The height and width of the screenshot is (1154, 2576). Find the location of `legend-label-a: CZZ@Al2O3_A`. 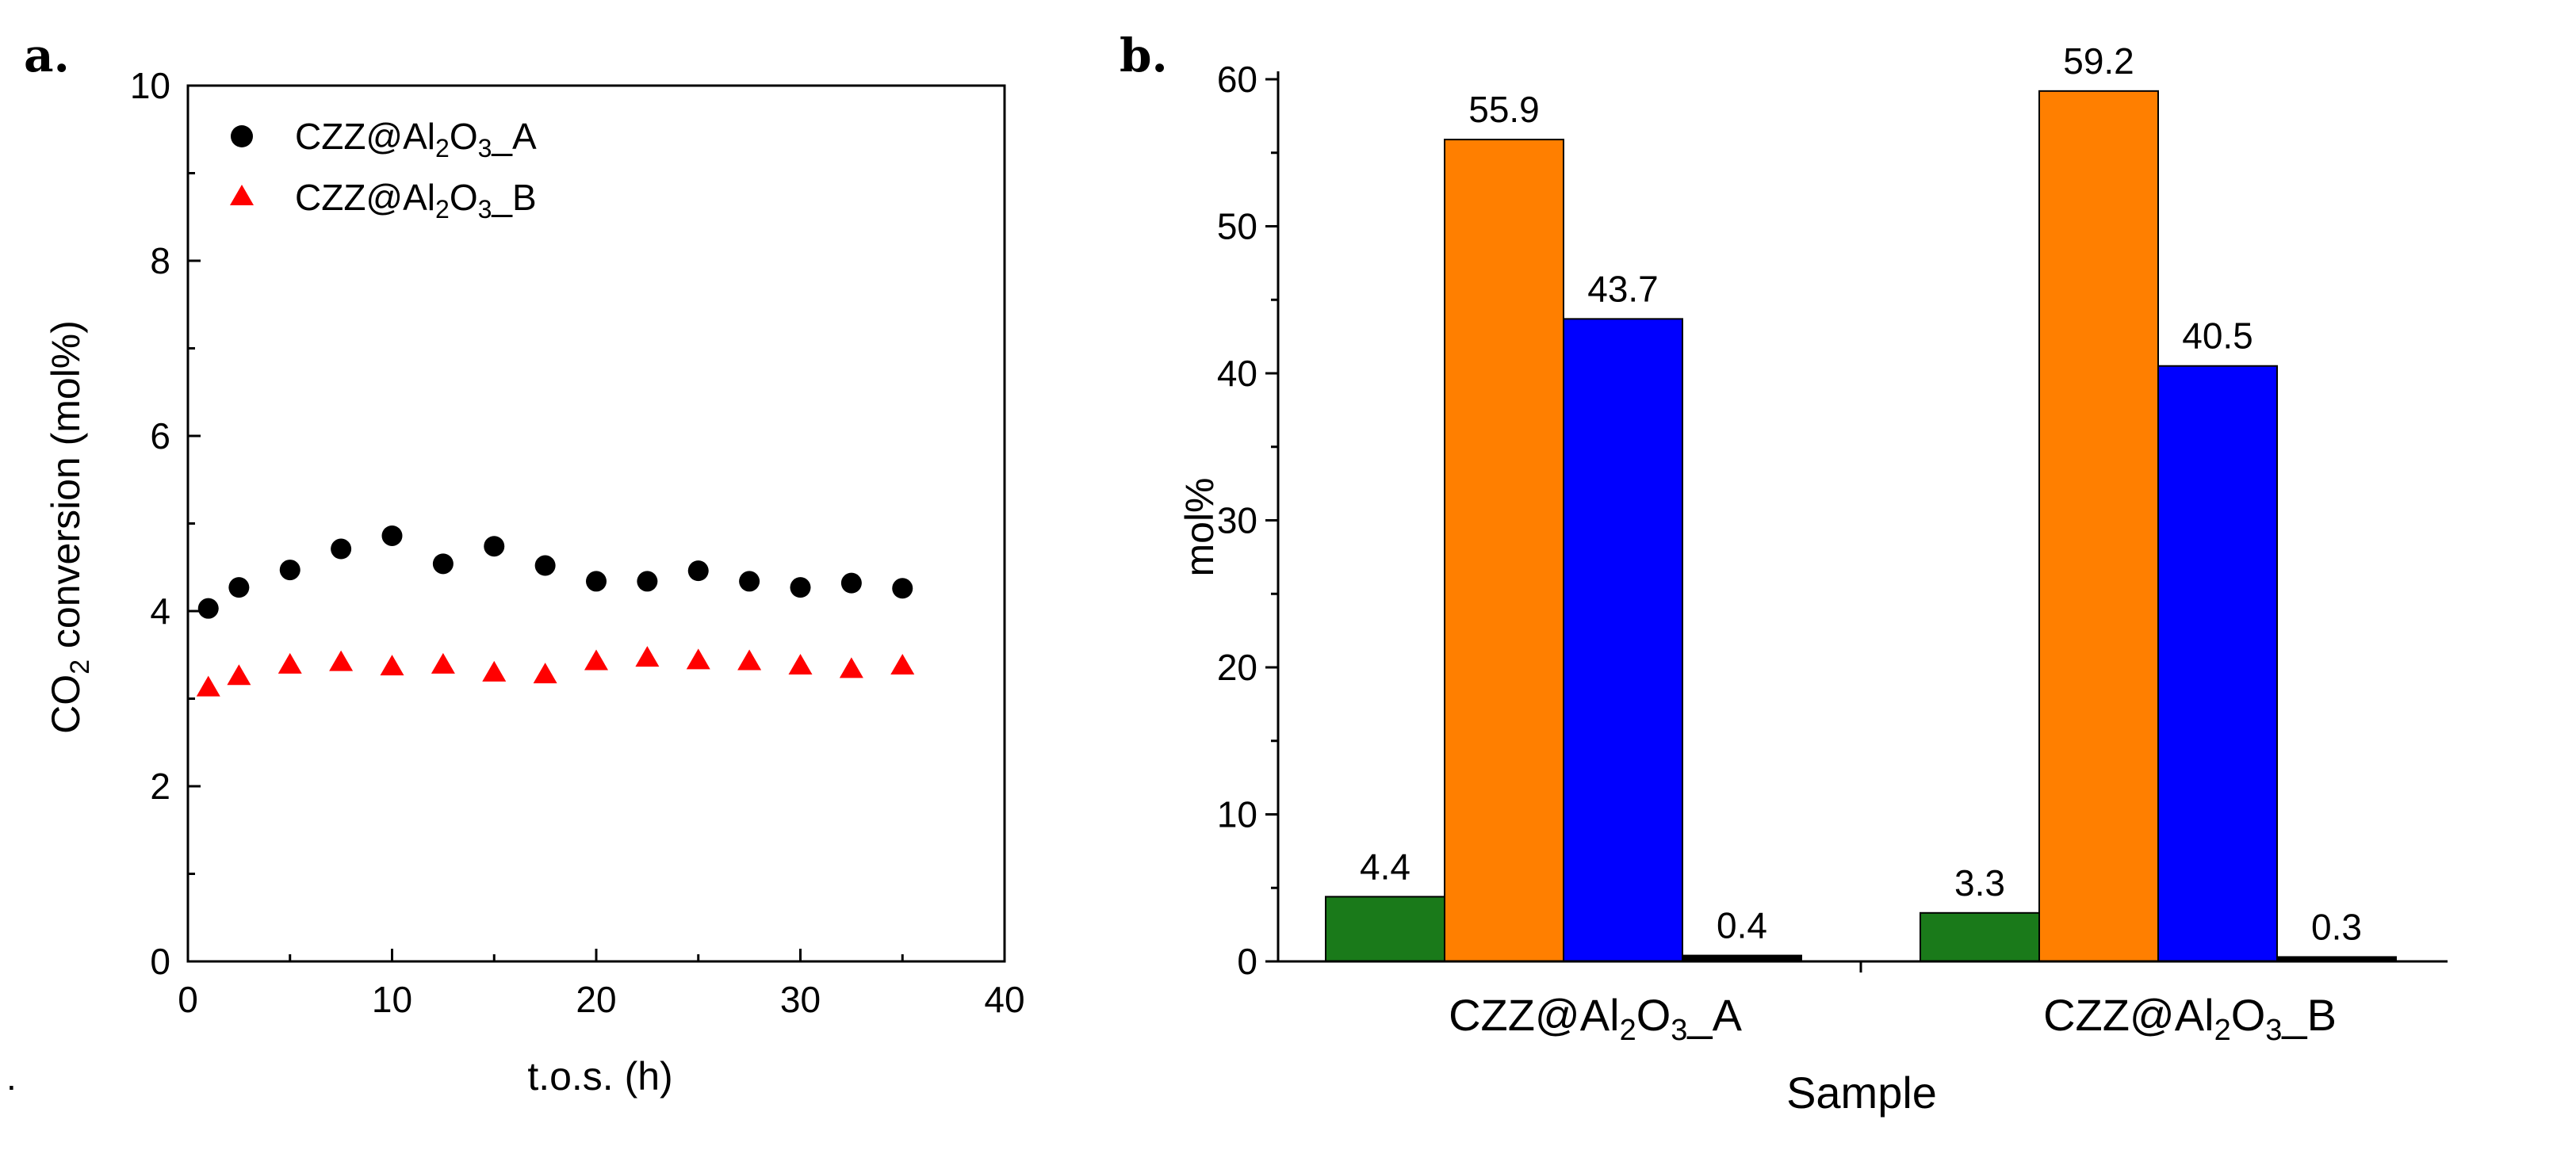

legend-label-a: CZZ@Al2O3_A is located at coordinates (416, 139).